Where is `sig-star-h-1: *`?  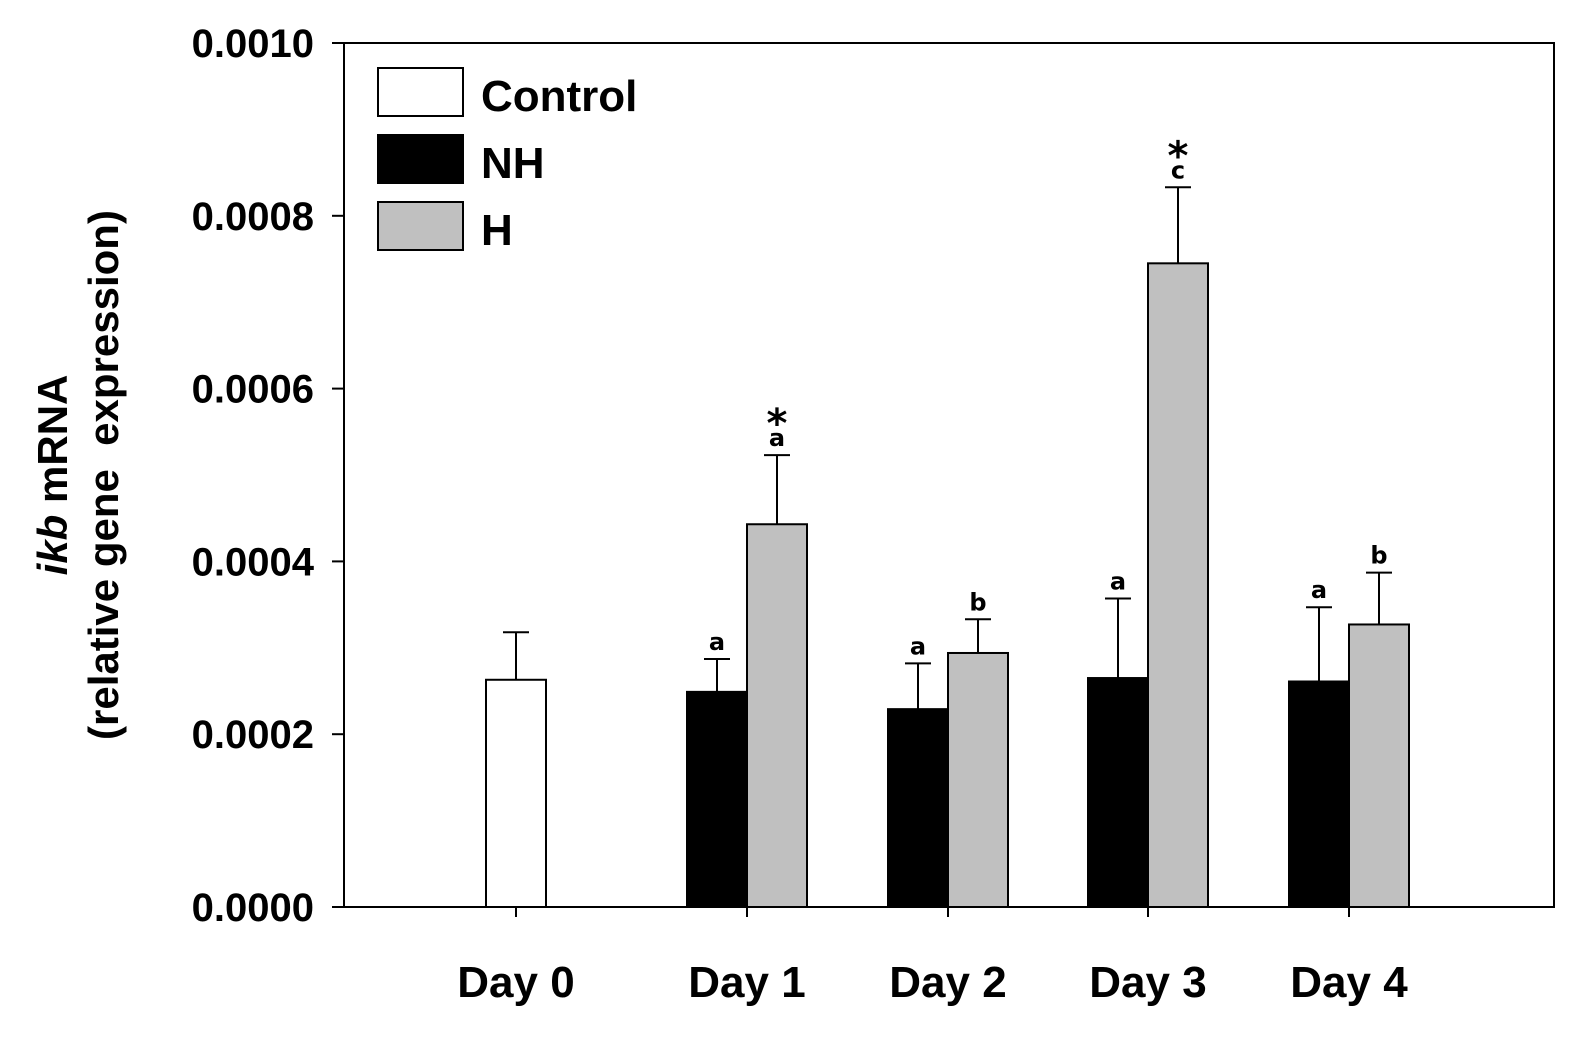 sig-star-h-1: * is located at coordinates (777, 424).